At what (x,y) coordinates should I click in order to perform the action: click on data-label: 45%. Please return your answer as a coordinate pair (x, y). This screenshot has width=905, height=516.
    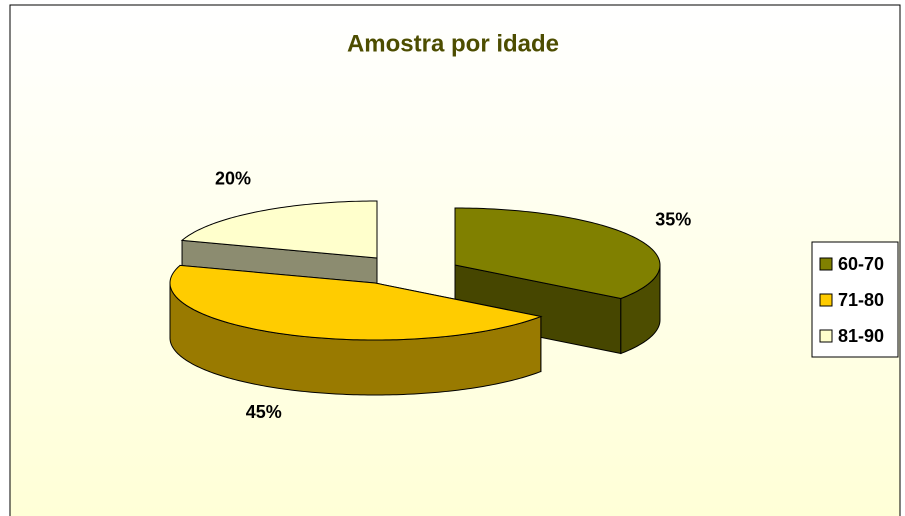
    Looking at the image, I should click on (264, 412).